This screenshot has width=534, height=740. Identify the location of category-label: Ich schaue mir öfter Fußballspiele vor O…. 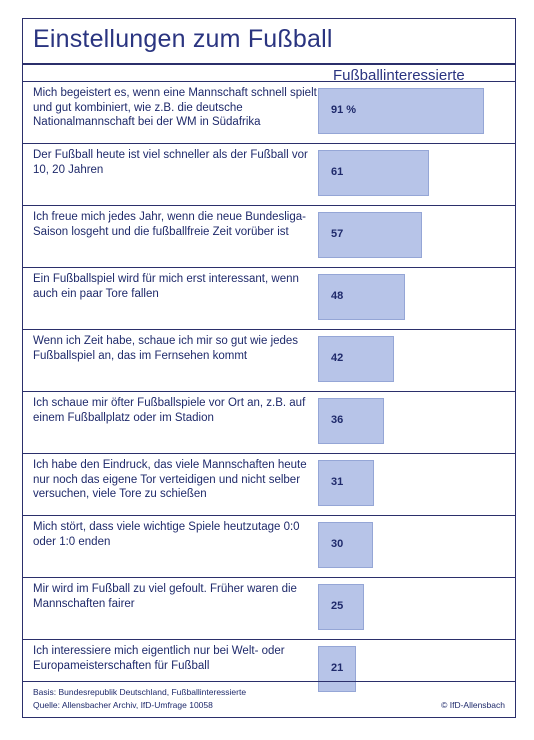
(169, 410).